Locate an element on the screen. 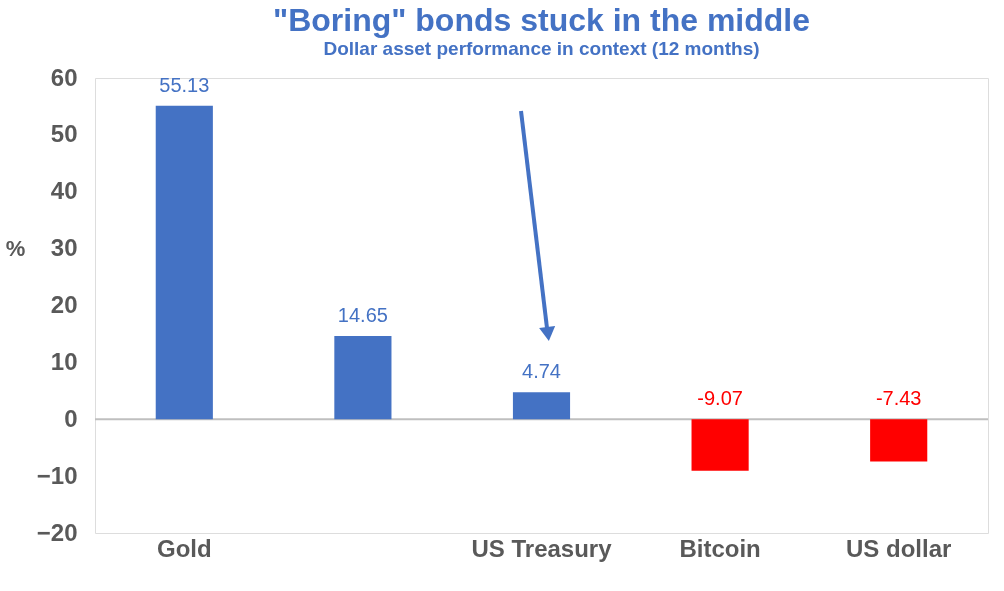 The height and width of the screenshot is (591, 1004). x-tick-label: Bitcoin is located at coordinates (720, 548).